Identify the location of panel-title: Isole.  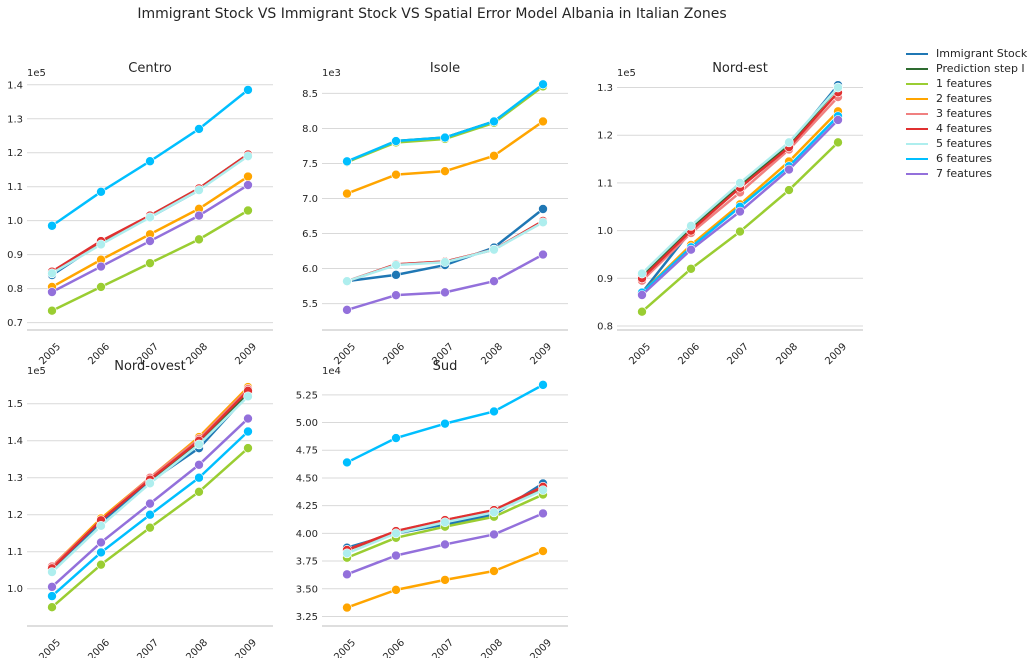
(445, 68).